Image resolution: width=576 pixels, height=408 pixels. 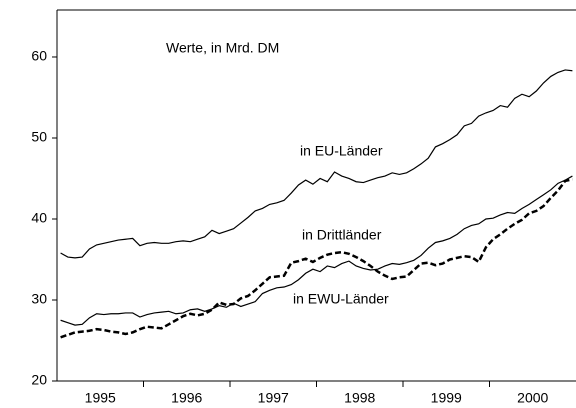 What do you see at coordinates (39, 137) in the screenshot?
I see `y-tick-label: 50` at bounding box center [39, 137].